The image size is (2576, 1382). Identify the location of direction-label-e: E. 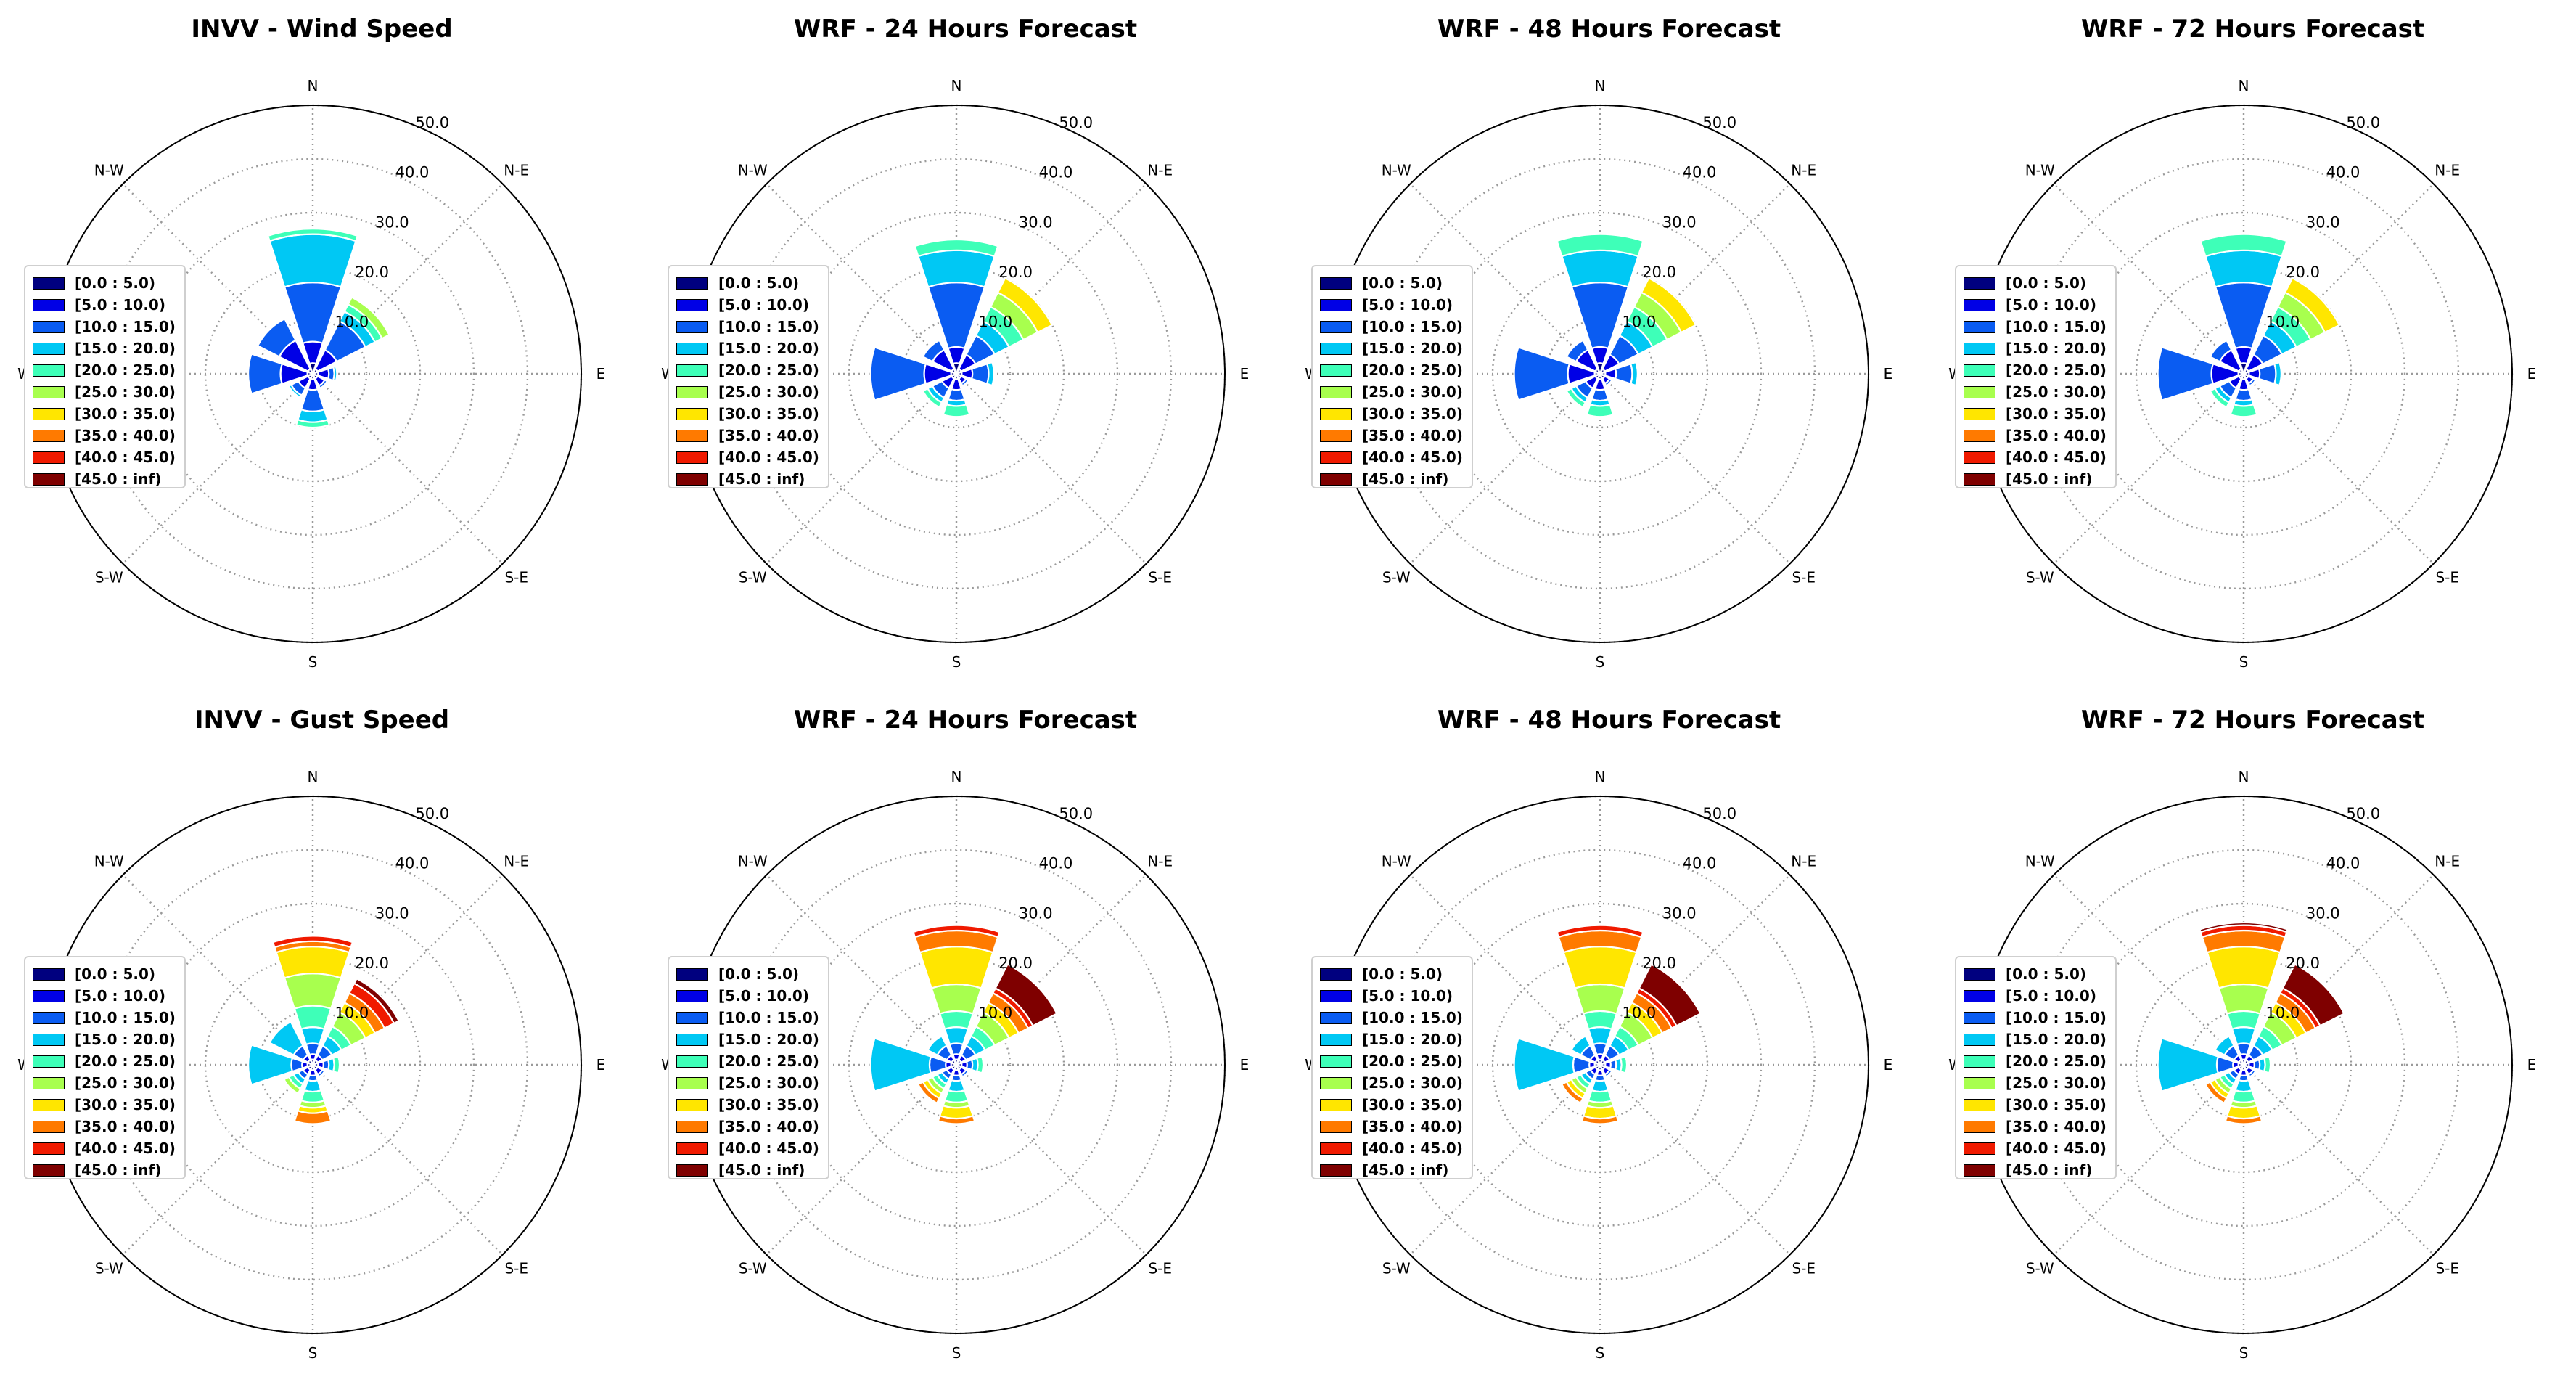
(2532, 374).